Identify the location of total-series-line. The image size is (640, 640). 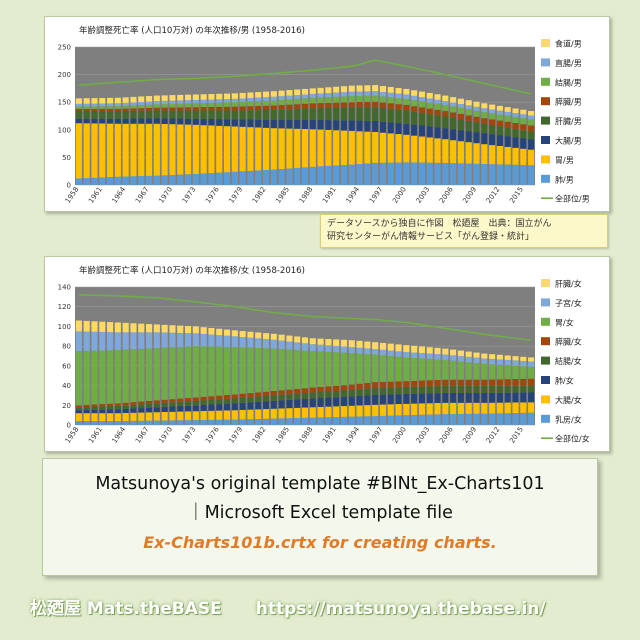
(305, 318).